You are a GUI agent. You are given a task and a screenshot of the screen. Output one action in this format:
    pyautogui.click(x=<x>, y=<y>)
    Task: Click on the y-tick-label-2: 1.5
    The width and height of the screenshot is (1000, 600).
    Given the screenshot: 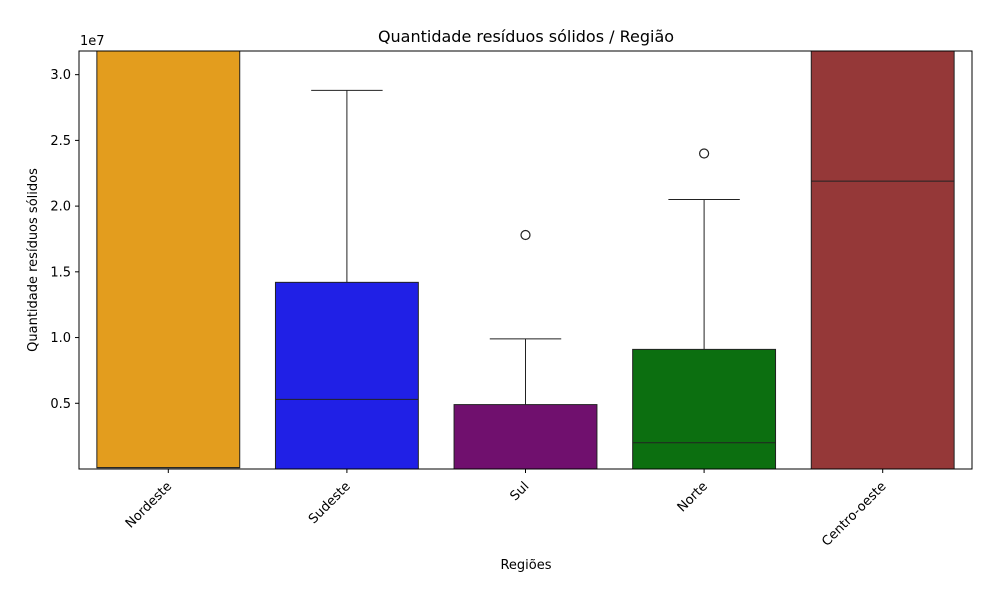 What is the action you would take?
    pyautogui.click(x=60, y=272)
    